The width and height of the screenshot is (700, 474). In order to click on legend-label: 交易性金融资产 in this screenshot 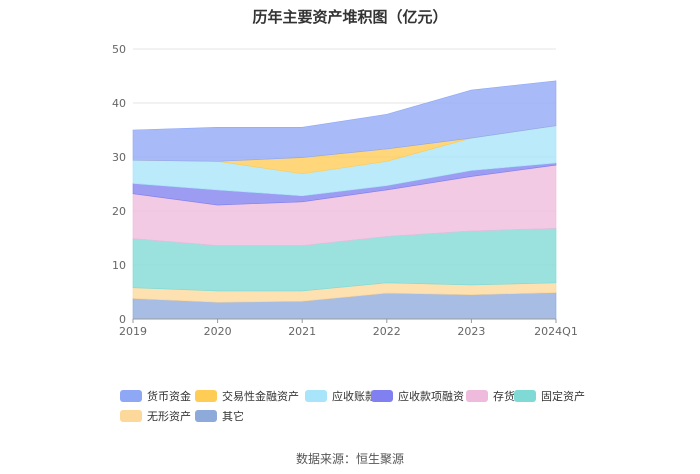, I will do `click(260, 396)`.